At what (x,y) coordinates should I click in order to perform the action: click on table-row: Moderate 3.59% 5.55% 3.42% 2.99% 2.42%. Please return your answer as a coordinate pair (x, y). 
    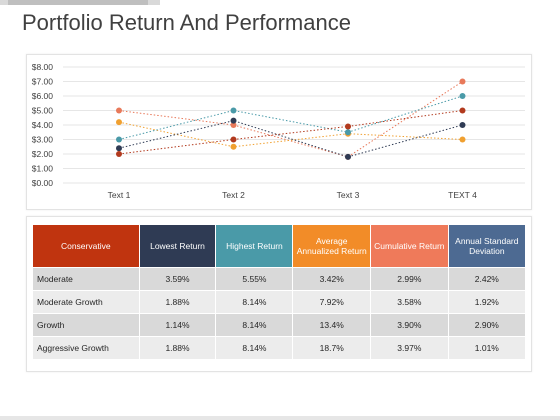
    Looking at the image, I should click on (279, 279).